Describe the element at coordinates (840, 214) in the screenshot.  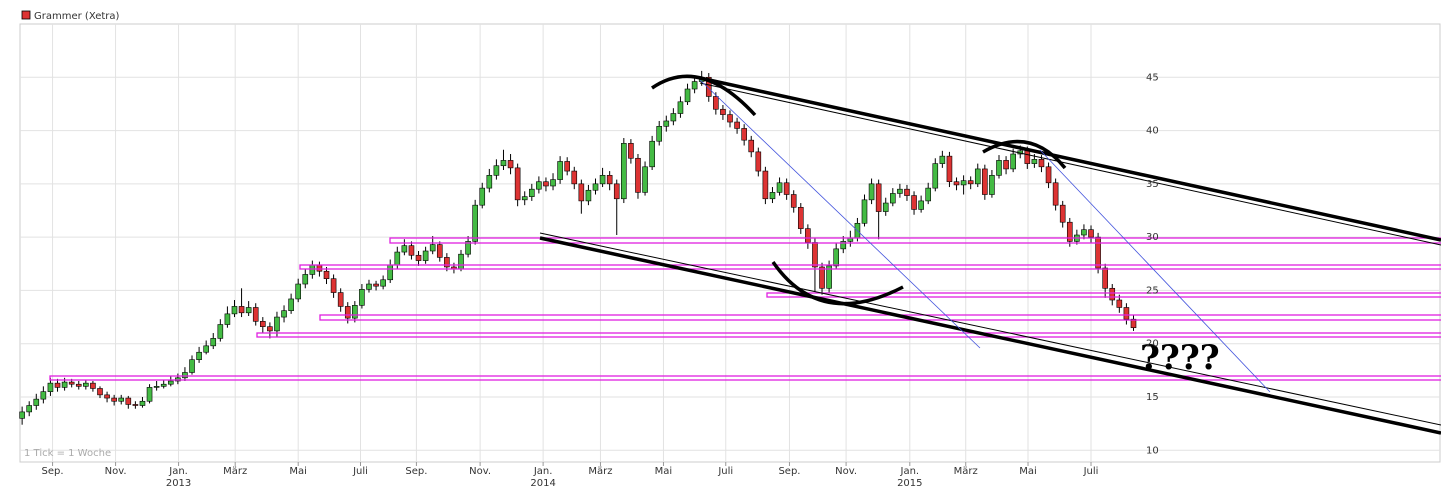
I see `trend-line` at that location.